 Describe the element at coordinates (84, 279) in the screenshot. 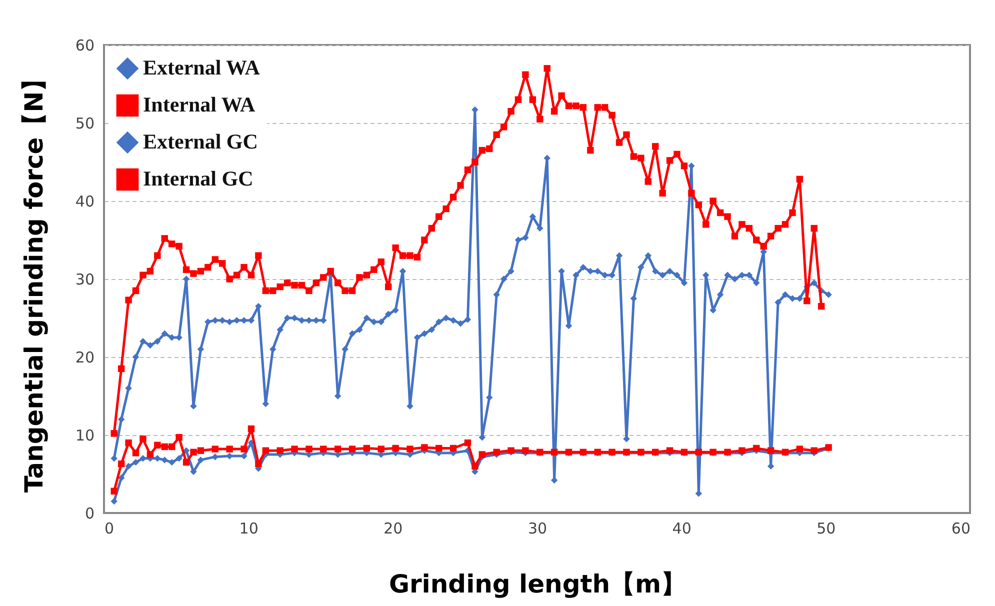

I see `y-tick-label: 30` at that location.